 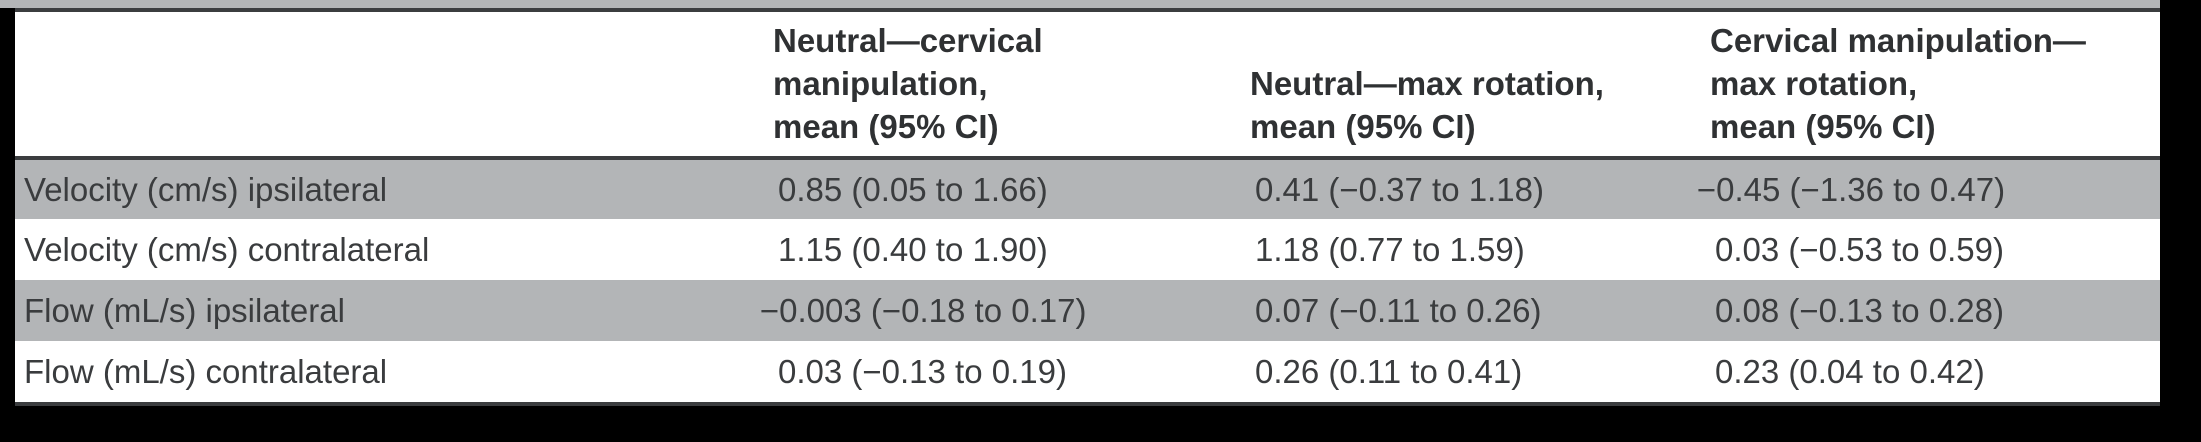 I want to click on value-cell: 0.26 (0.11 to 0.41), so click(x=1470, y=371).